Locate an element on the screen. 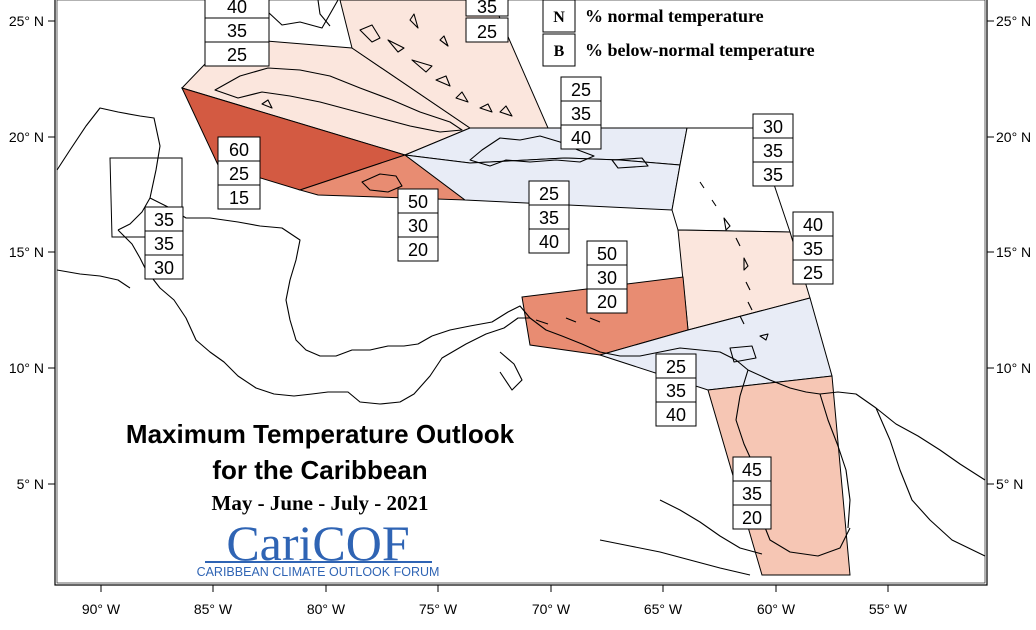 The width and height of the screenshot is (1036, 630). cuba-above: 60 is located at coordinates (239, 150).